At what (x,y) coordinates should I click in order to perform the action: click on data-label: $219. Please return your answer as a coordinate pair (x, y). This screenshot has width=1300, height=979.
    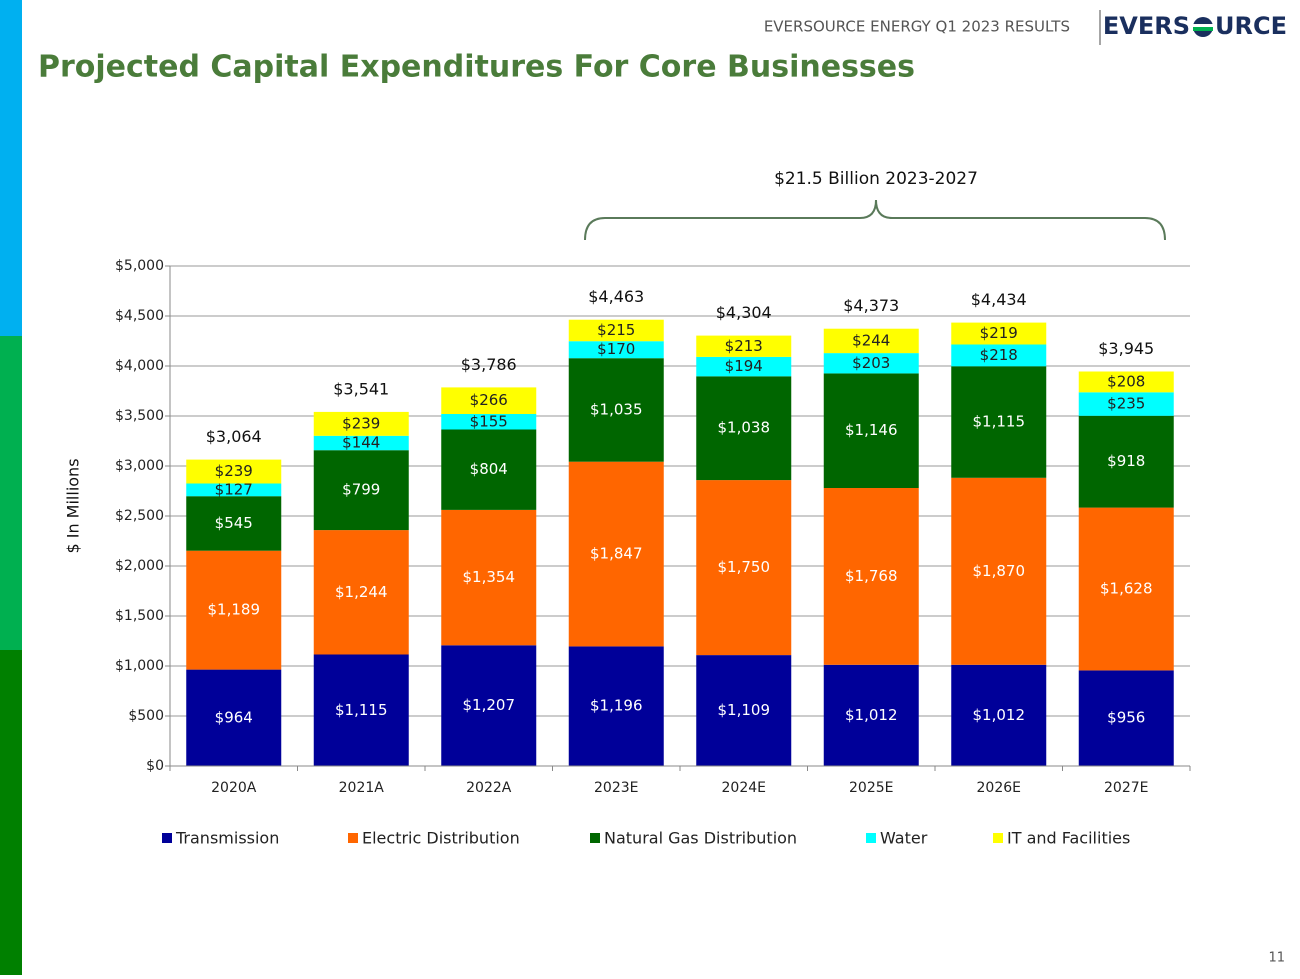
    Looking at the image, I should click on (999, 333).